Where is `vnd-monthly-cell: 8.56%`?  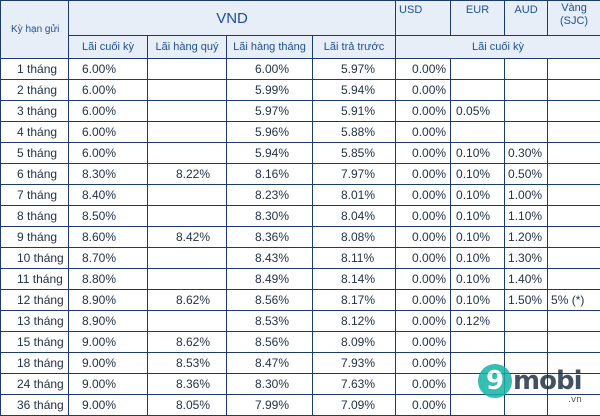
vnd-monthly-cell: 8.56% is located at coordinates (270, 300).